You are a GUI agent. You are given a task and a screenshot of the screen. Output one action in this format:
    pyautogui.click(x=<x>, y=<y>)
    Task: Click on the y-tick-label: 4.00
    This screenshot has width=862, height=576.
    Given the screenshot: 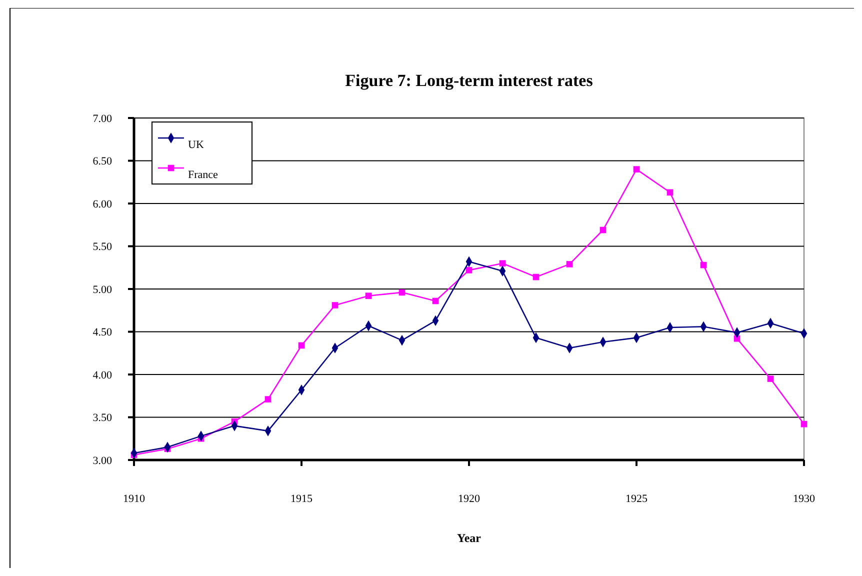 What is the action you would take?
    pyautogui.click(x=102, y=375)
    